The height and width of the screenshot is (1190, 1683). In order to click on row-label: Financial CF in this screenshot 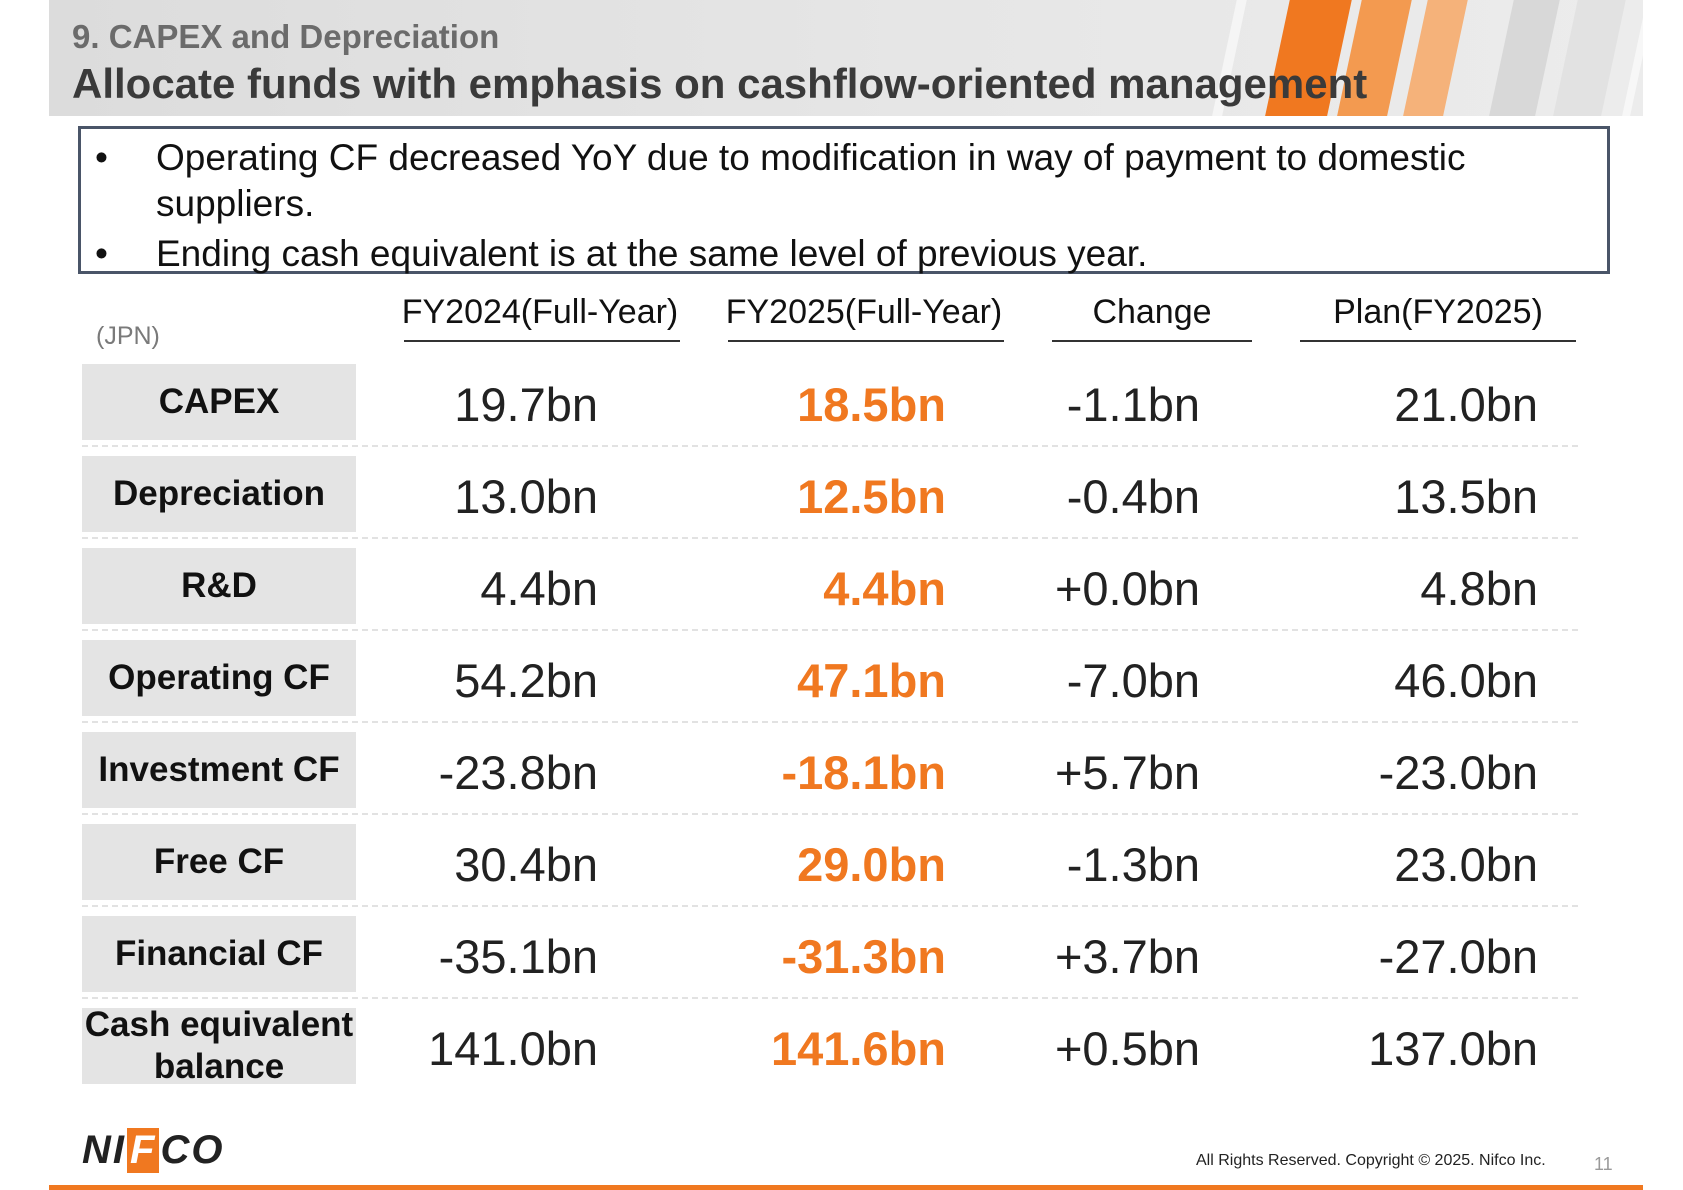, I will do `click(219, 954)`.